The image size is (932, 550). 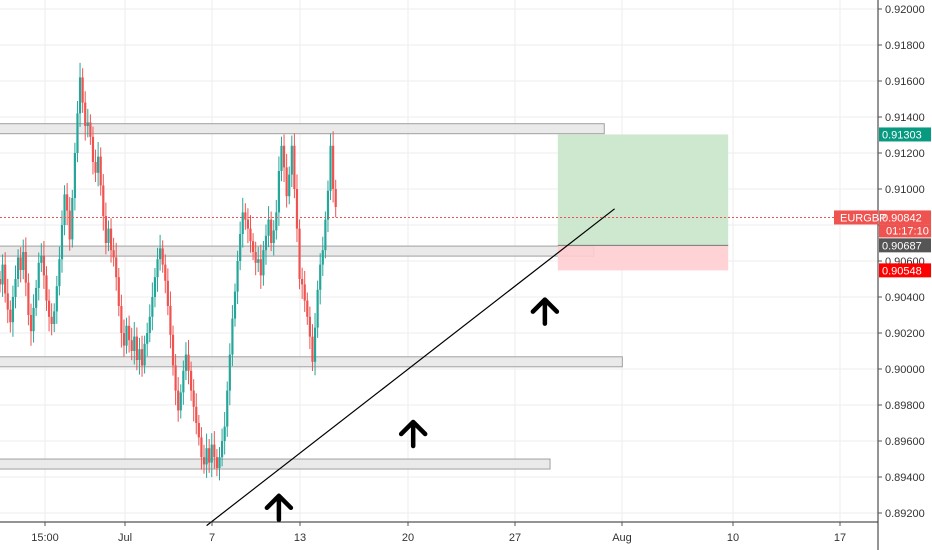 I want to click on long-position-tool, so click(x=643, y=202).